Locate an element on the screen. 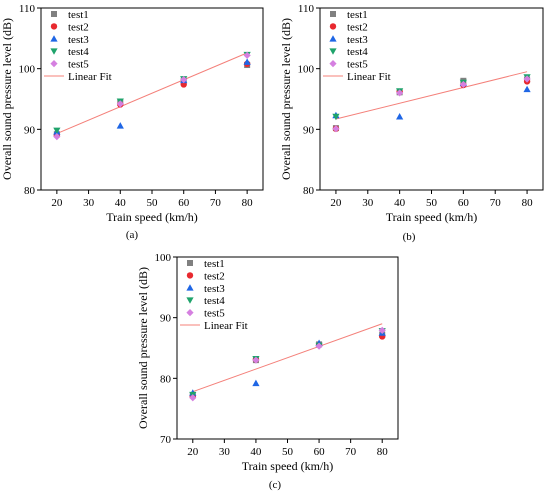  panel-label: (b) is located at coordinates (409, 237).